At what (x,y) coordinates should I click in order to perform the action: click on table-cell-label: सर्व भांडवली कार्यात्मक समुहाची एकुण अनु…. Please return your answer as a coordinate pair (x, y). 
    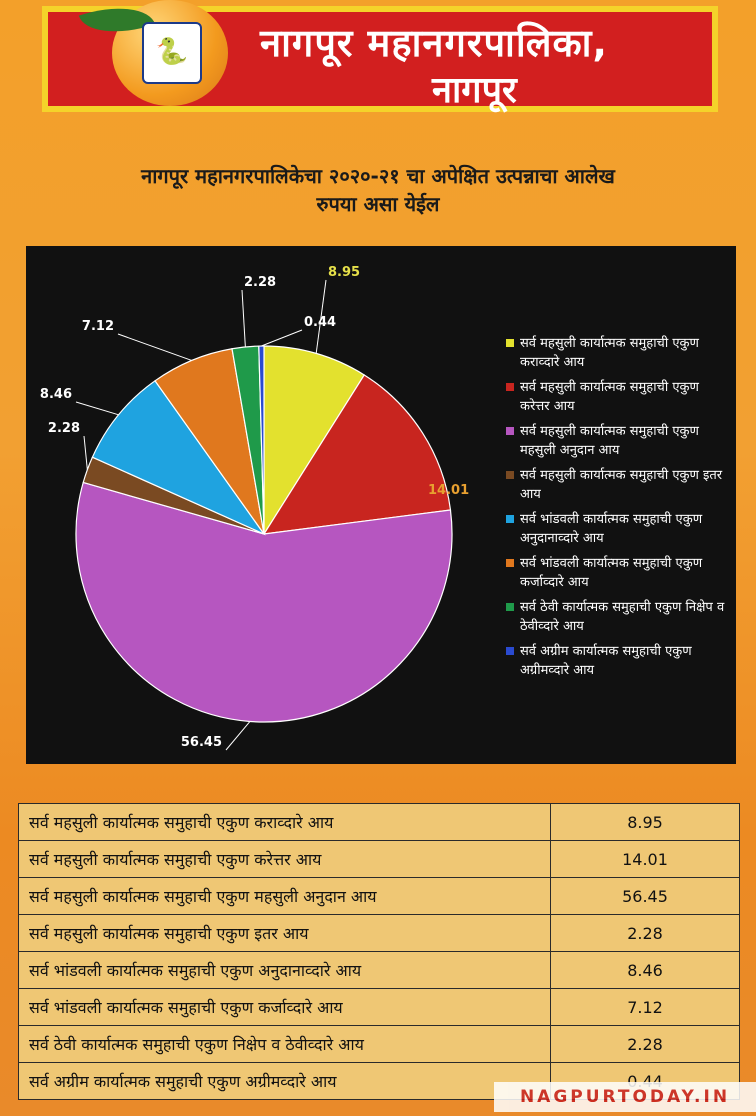
    Looking at the image, I should click on (284, 970).